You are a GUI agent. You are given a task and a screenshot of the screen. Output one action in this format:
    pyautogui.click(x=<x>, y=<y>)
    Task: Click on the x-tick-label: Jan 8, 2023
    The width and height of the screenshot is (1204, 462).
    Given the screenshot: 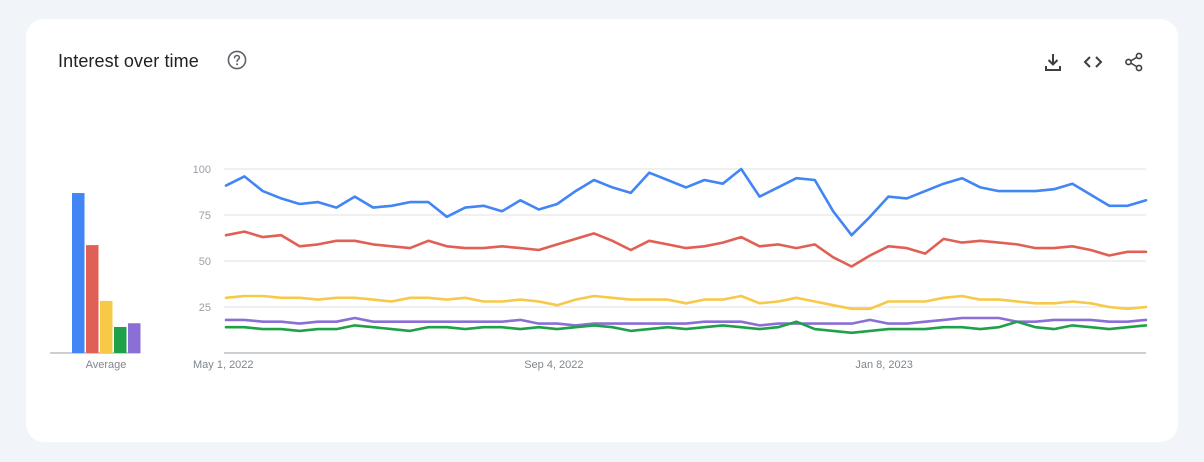 What is the action you would take?
    pyautogui.click(x=884, y=365)
    